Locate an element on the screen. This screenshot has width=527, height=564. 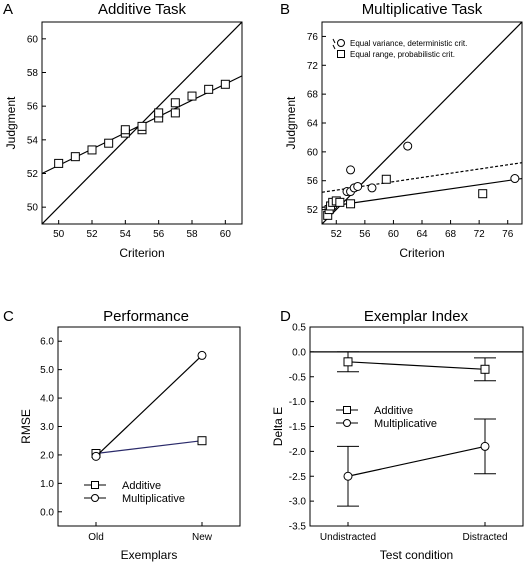
x-tick-label: 56 is located at coordinates (365, 234).